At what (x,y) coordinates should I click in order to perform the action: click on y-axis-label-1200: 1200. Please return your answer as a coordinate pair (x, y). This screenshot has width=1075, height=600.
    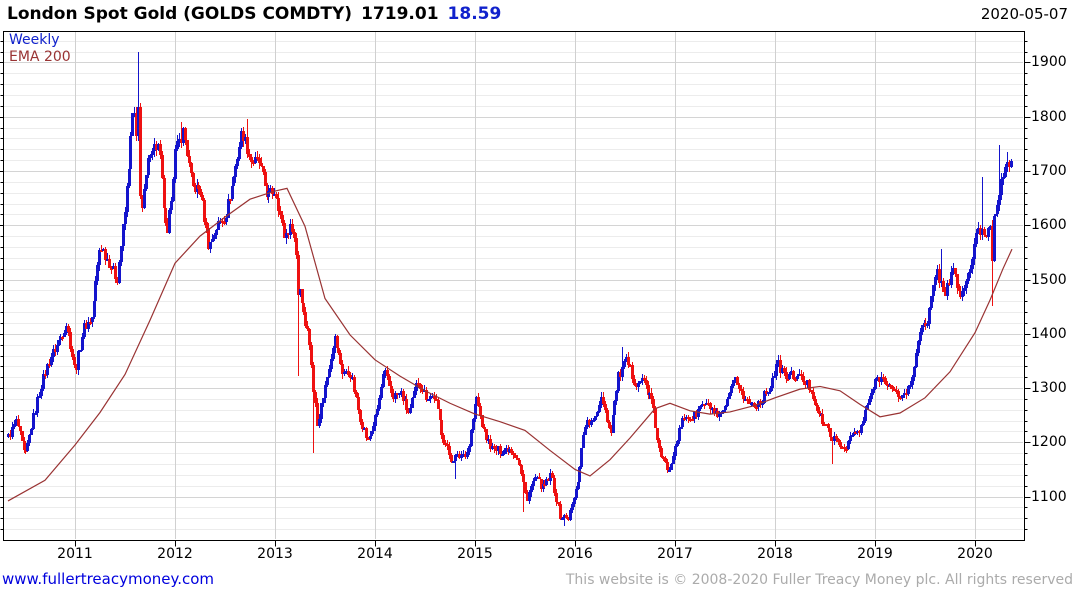
    Looking at the image, I should click on (1049, 442).